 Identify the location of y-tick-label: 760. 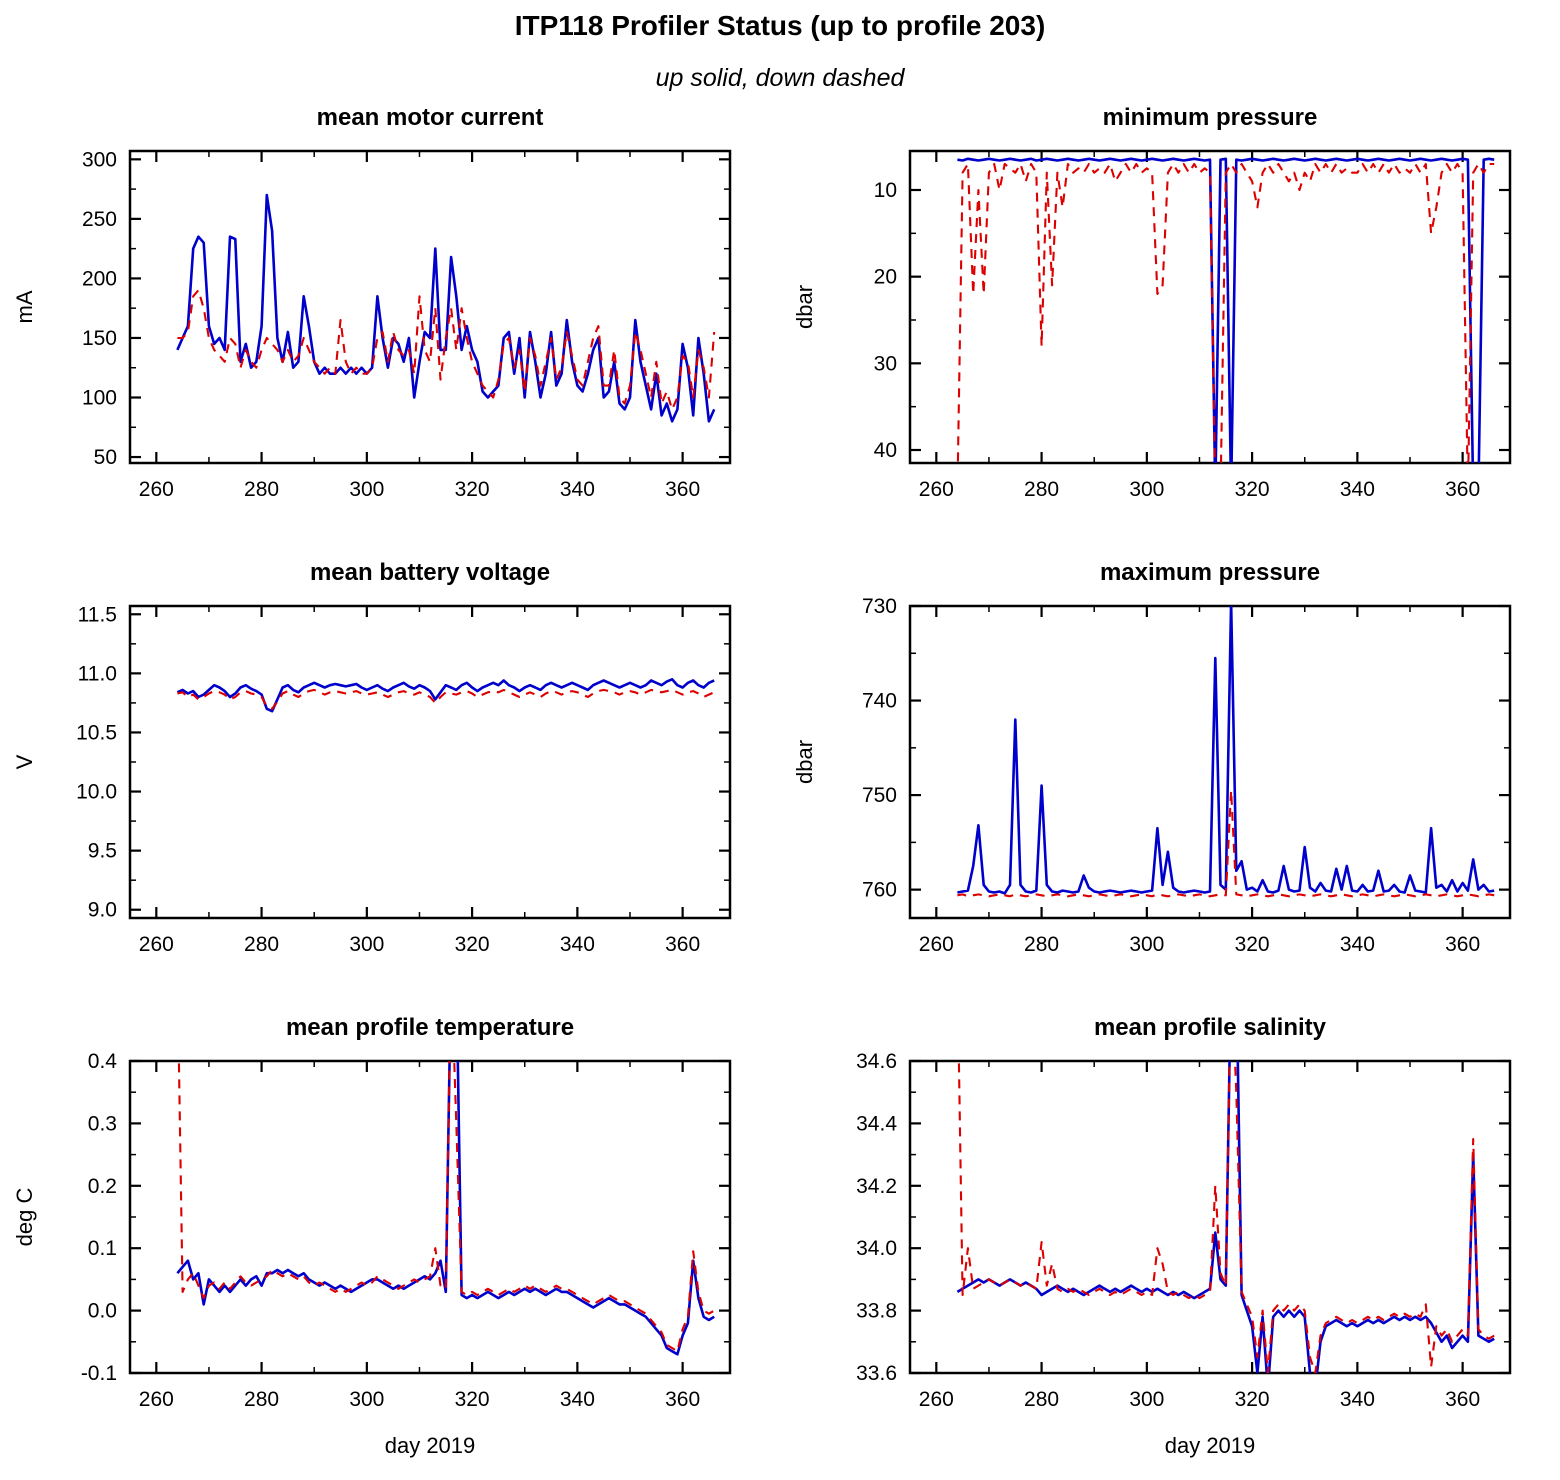
(879, 890).